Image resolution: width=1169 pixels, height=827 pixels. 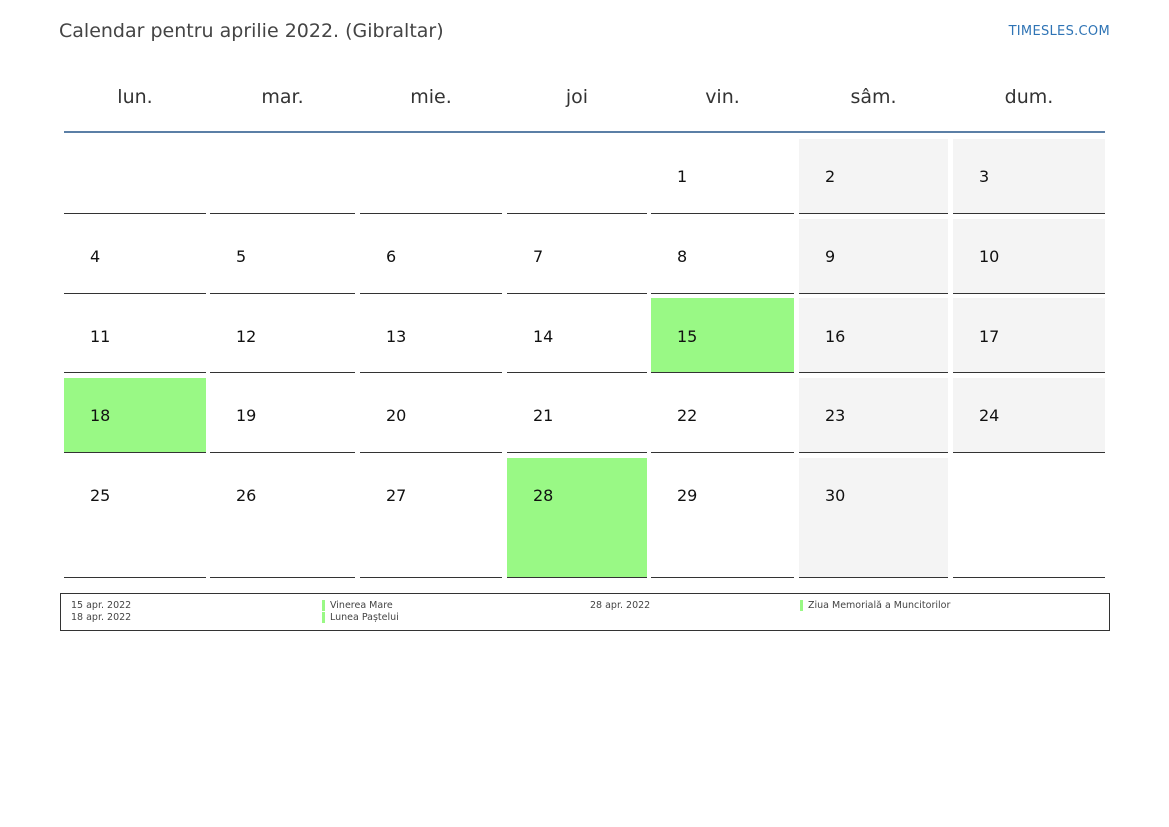 I want to click on day-number: 30, so click(x=835, y=495).